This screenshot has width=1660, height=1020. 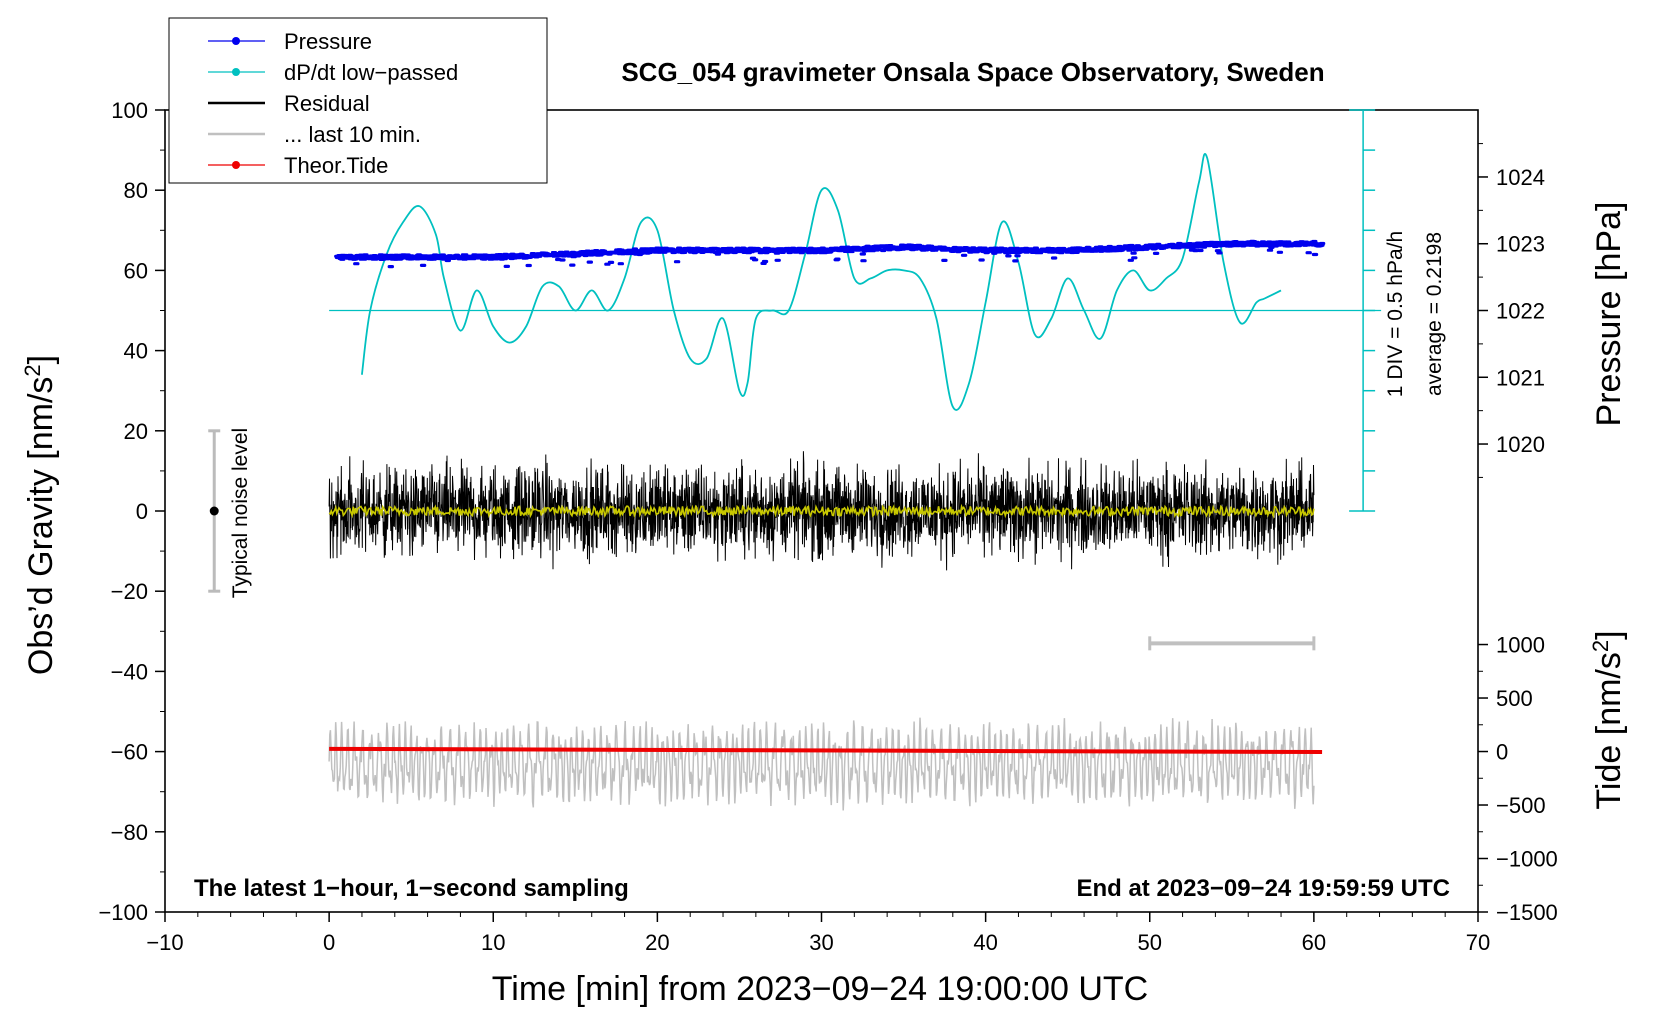 I want to click on y-axis-title-left: Obs’d Gravity [nm/s2], so click(x=40, y=515).